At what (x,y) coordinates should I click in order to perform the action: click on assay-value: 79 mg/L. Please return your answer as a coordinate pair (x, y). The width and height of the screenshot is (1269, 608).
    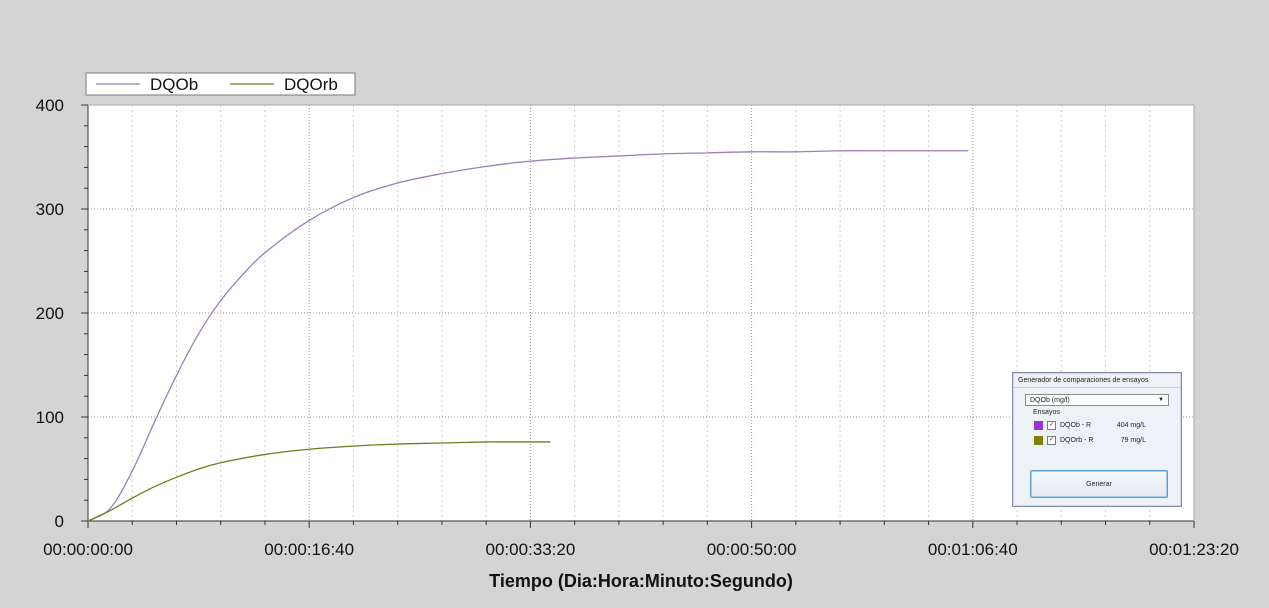
    Looking at the image, I should click on (1133, 440).